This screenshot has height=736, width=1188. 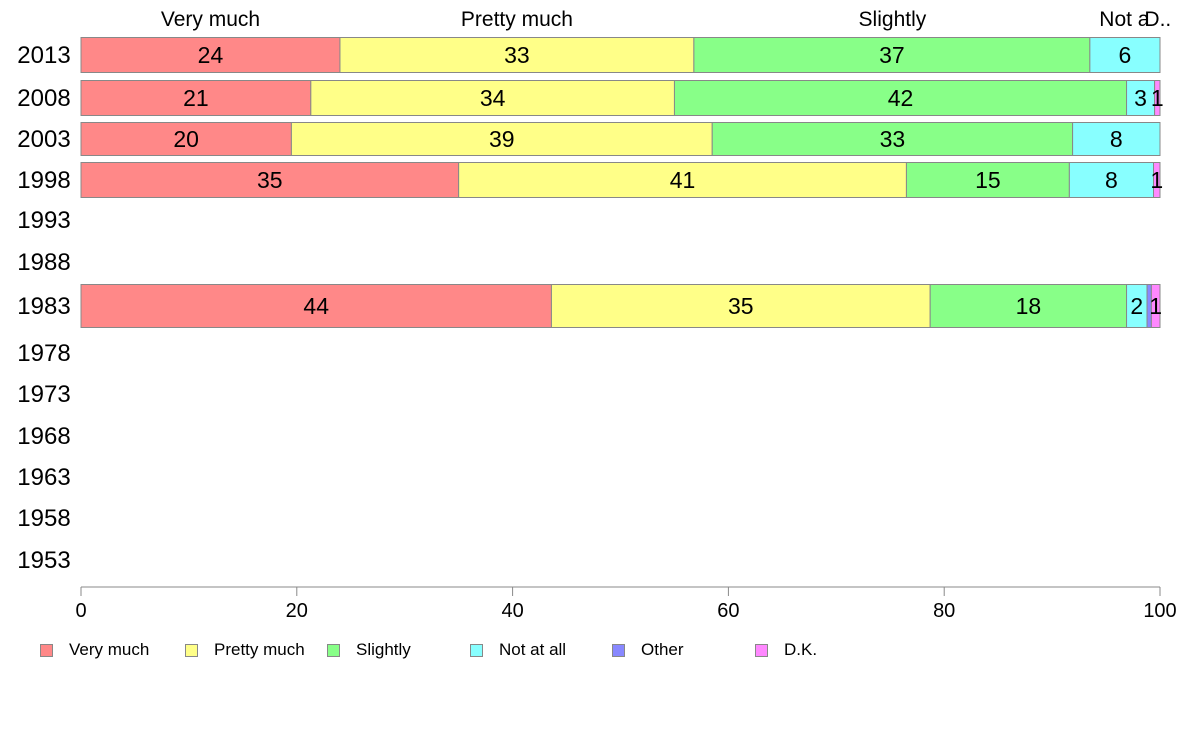 What do you see at coordinates (1124, 19) in the screenshot?
I see `top-series-label: Not a` at bounding box center [1124, 19].